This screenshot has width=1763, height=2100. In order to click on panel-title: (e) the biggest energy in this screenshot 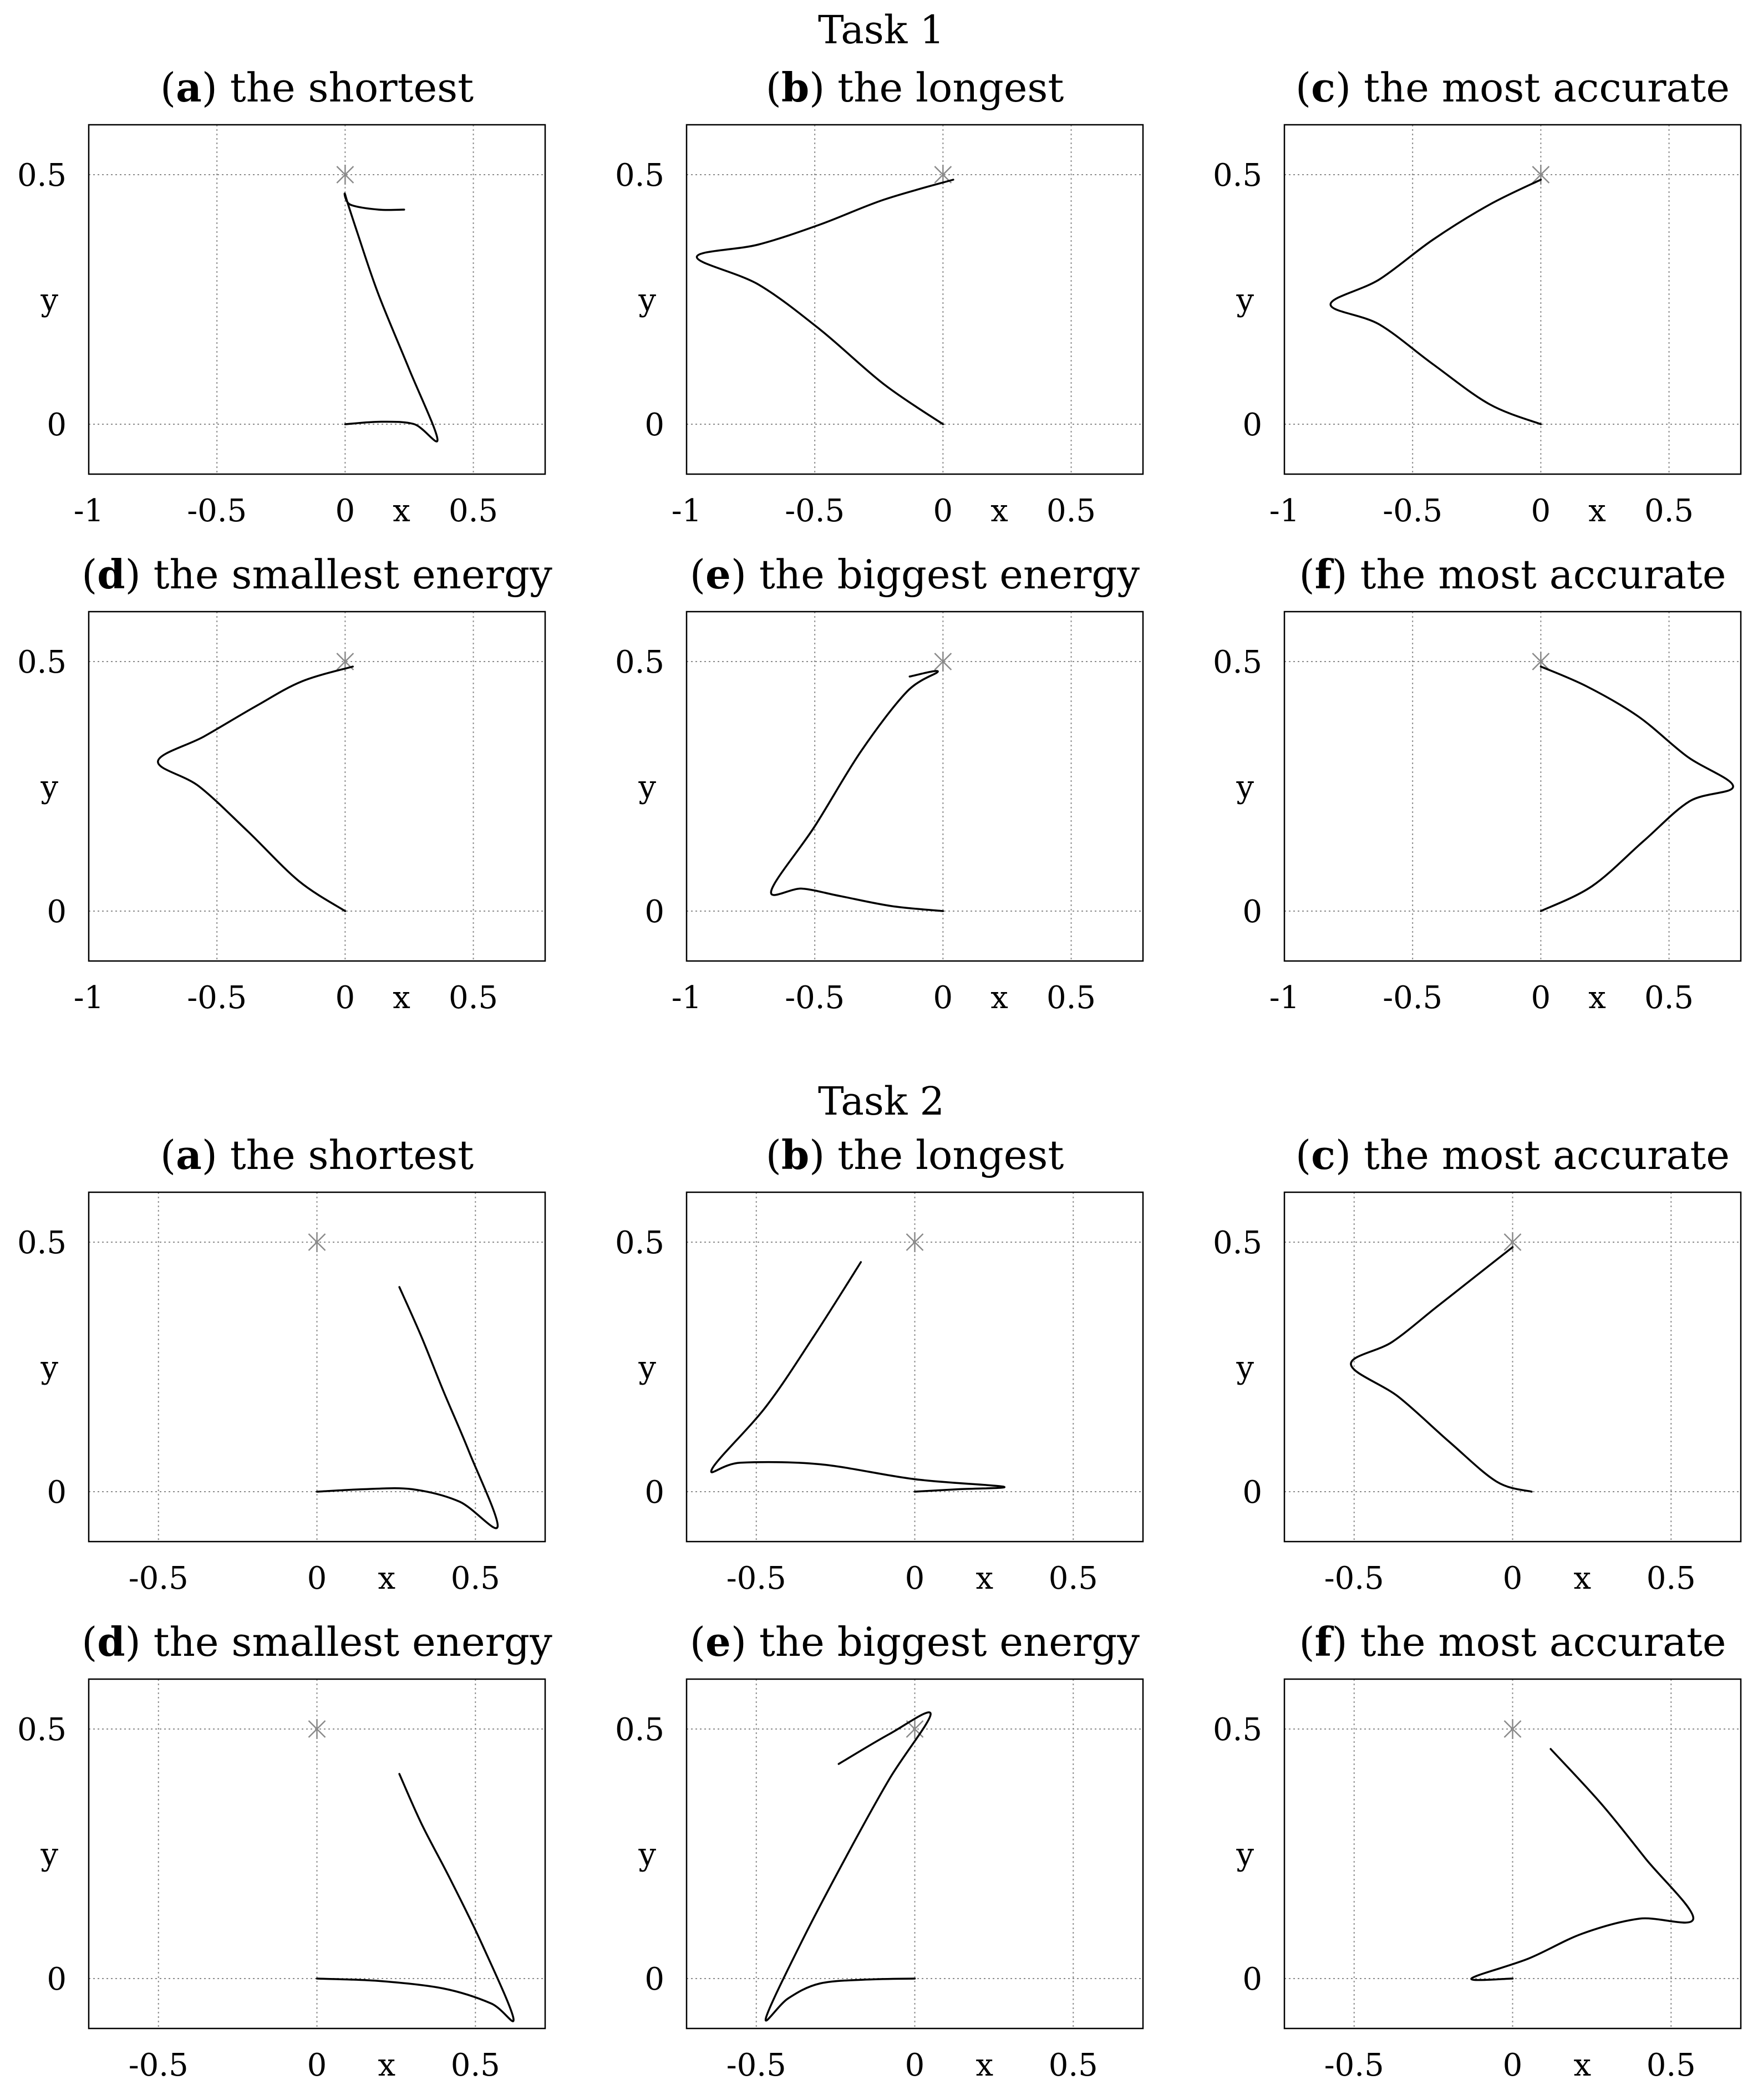, I will do `click(915, 1641)`.